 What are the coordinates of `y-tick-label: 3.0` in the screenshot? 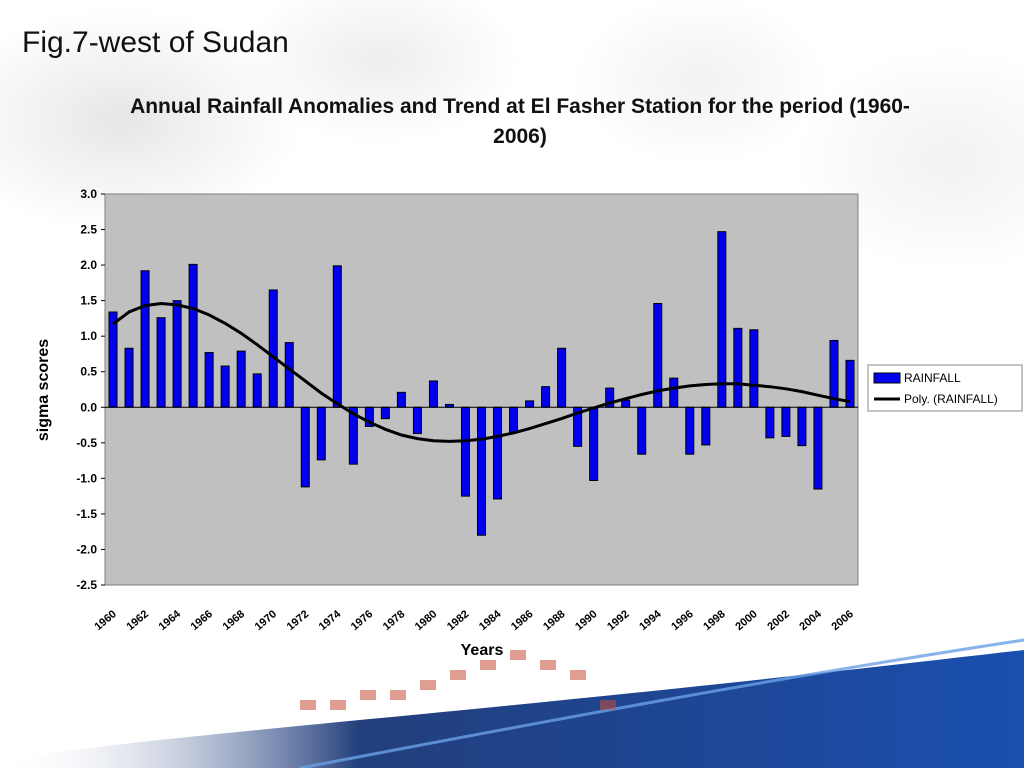 It's located at (88, 194).